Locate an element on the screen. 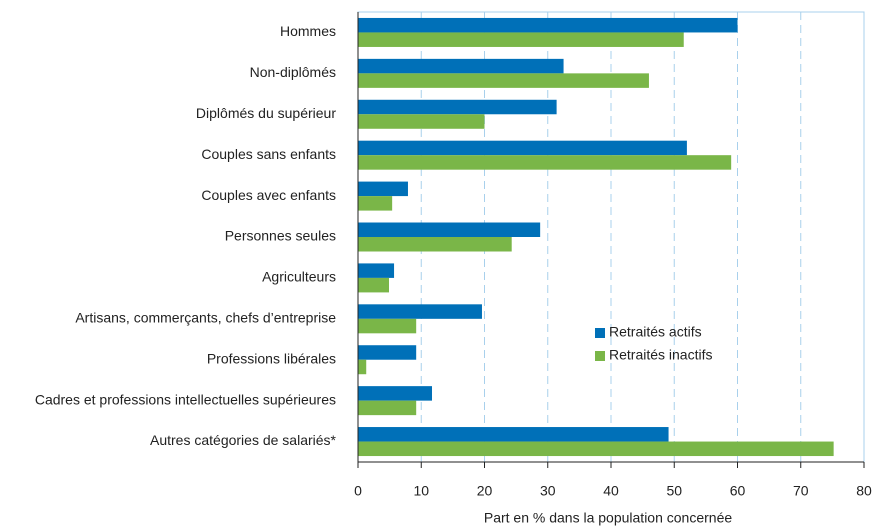  x-tick-label: 30 is located at coordinates (548, 491).